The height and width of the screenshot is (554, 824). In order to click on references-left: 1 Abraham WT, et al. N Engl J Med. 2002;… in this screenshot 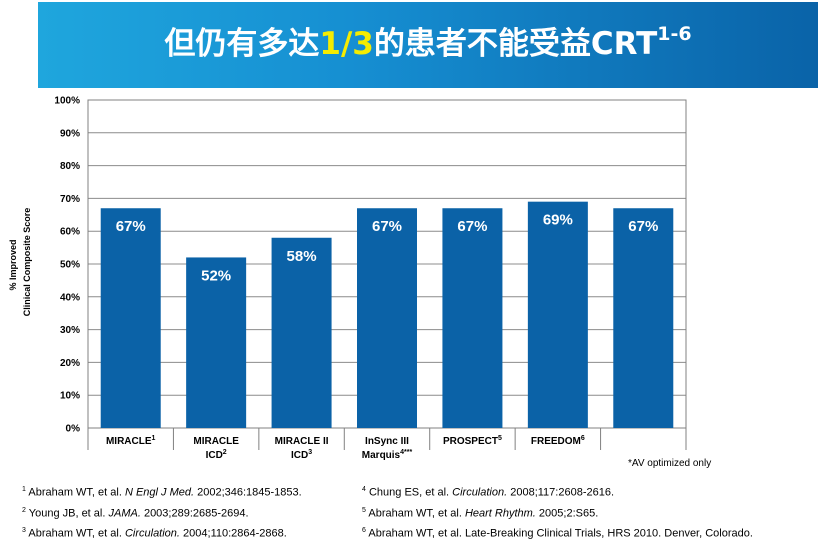, I will do `click(162, 512)`.